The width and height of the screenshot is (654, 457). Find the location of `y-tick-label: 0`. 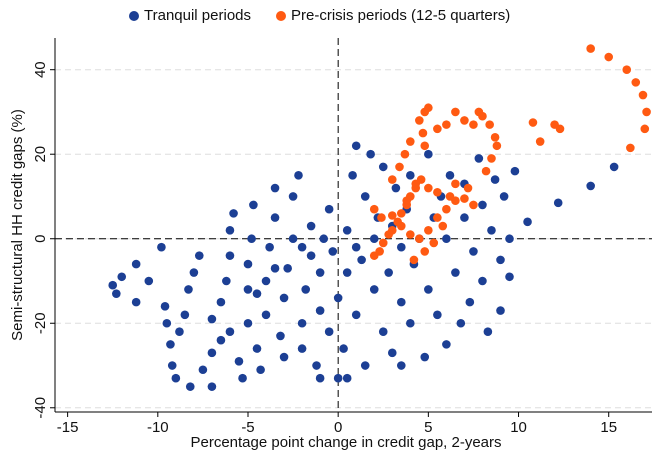

y-tick-label: 0 is located at coordinates (40, 239).